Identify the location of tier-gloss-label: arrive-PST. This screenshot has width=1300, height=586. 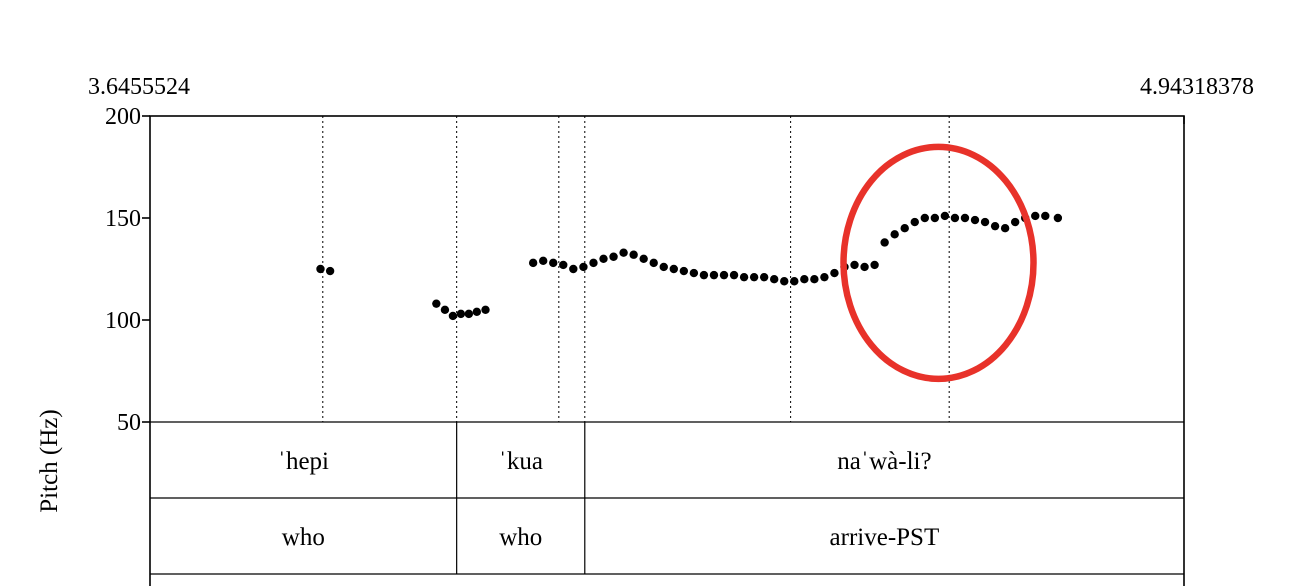
(885, 537).